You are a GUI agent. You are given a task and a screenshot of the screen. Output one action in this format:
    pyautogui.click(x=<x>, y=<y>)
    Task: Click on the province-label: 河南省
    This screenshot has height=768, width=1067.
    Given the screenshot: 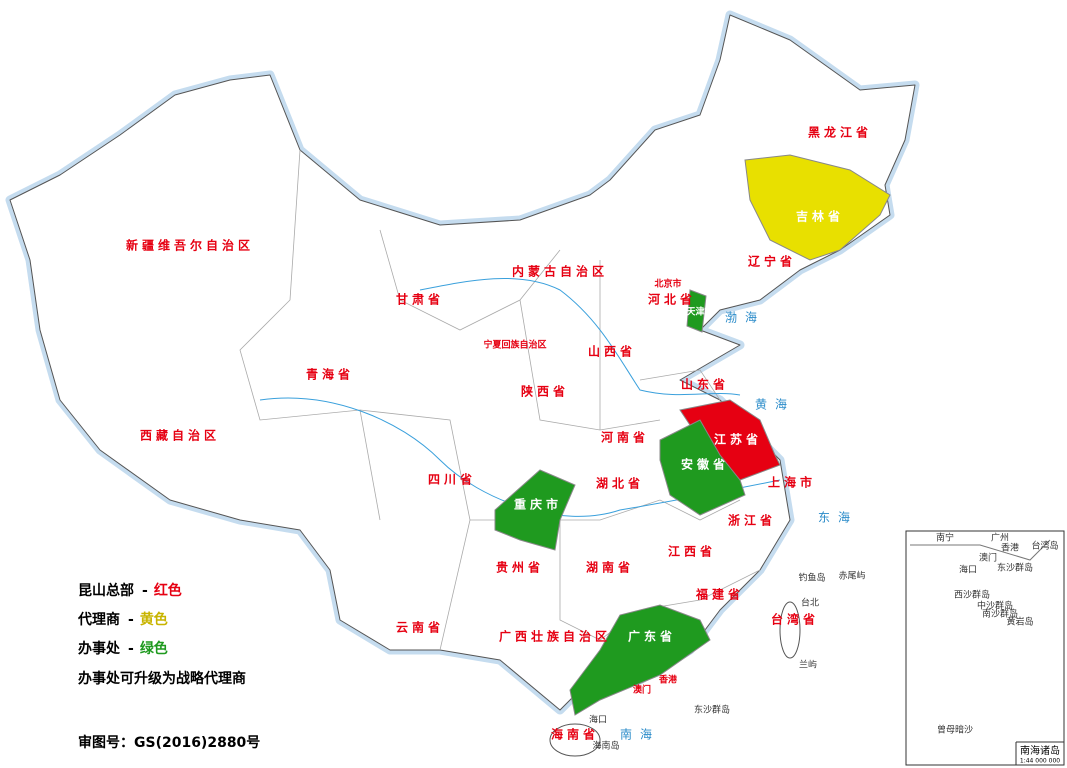 What is the action you would take?
    pyautogui.click(x=624, y=437)
    